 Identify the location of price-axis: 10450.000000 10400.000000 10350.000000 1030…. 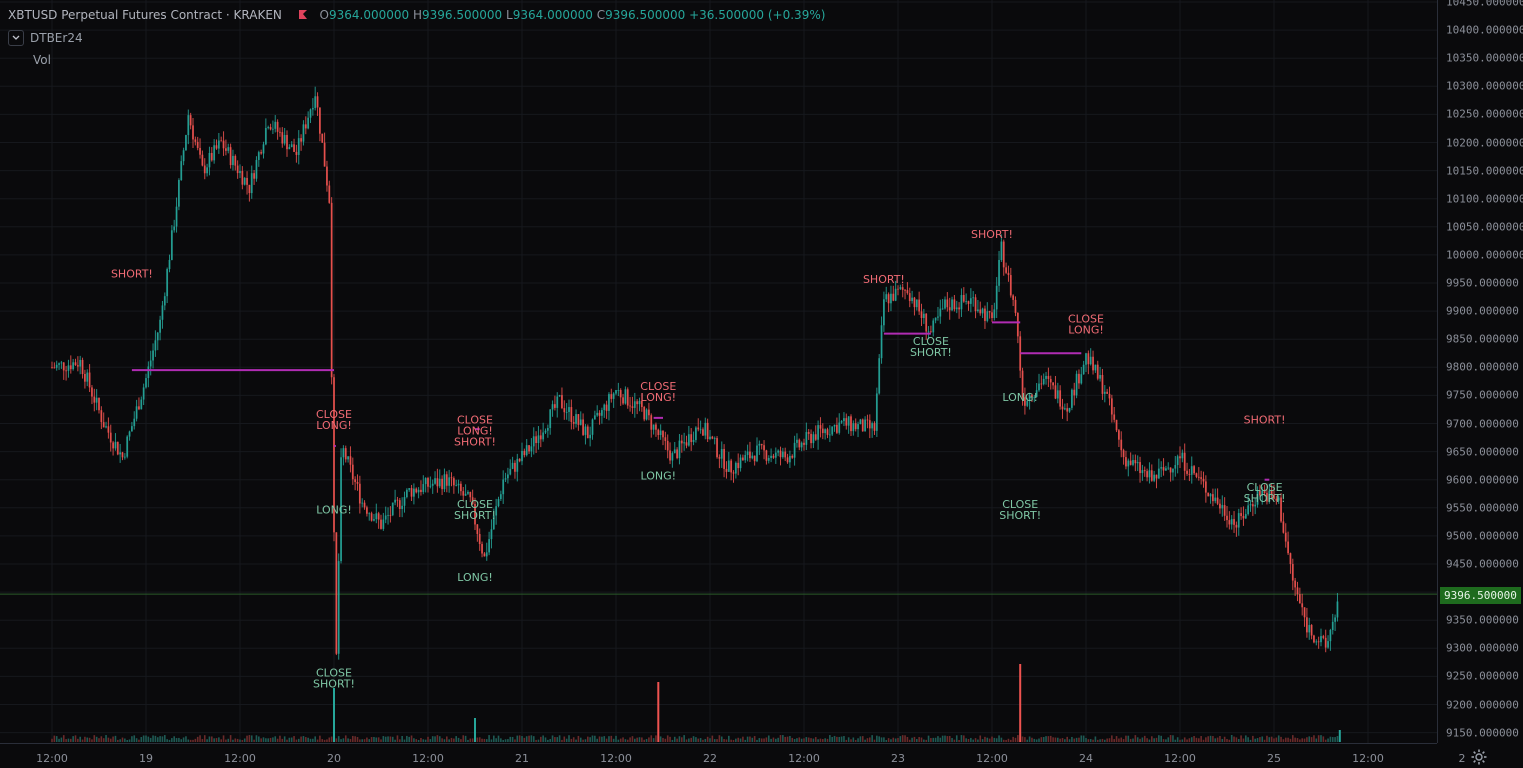
(1480, 371).